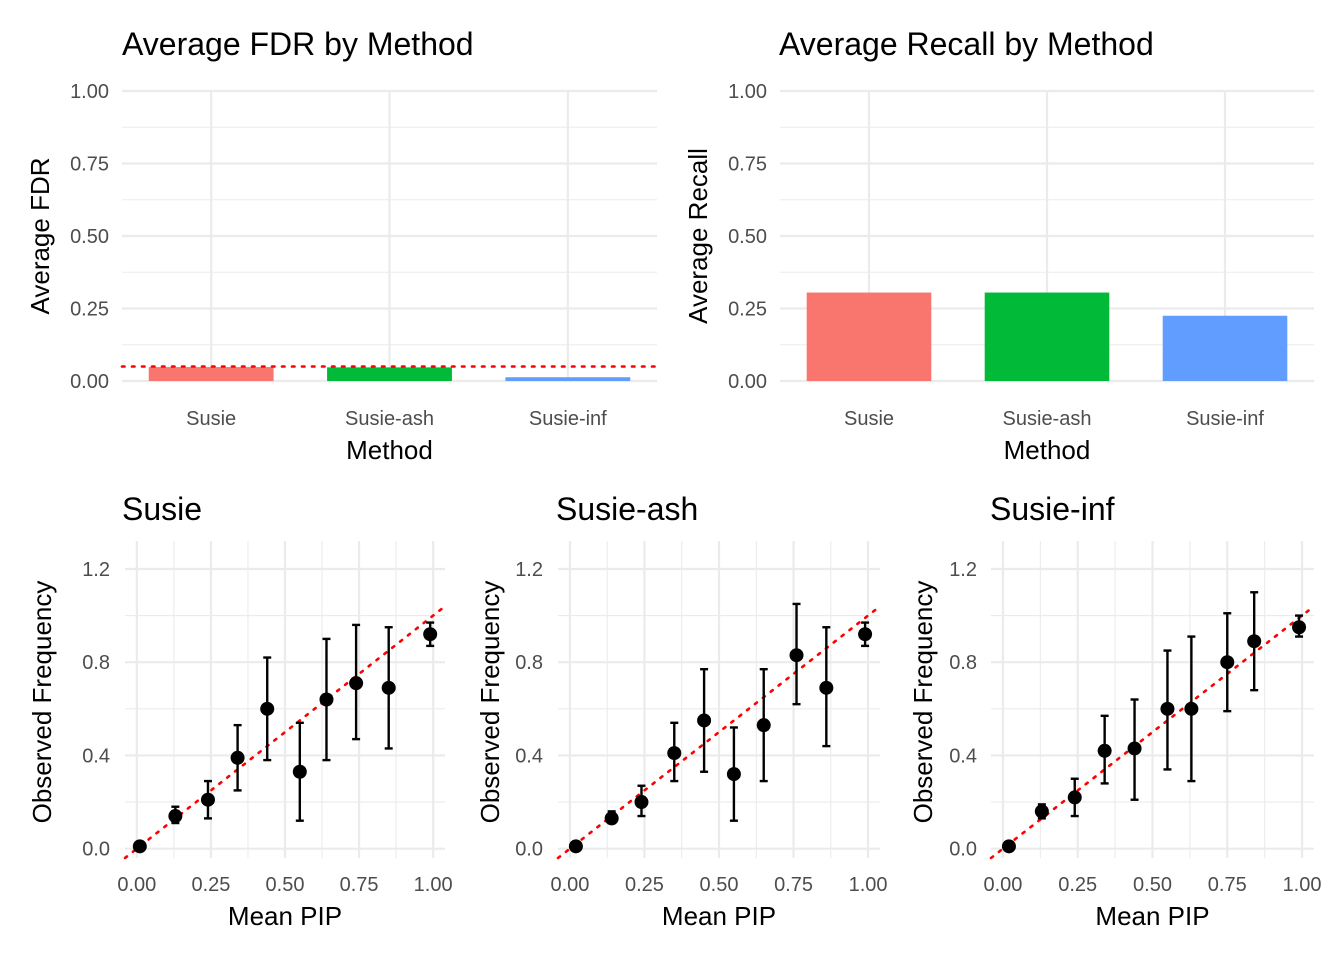 The height and width of the screenshot is (960, 1344). What do you see at coordinates (162, 509) in the screenshot?
I see `panel-title: Susie` at bounding box center [162, 509].